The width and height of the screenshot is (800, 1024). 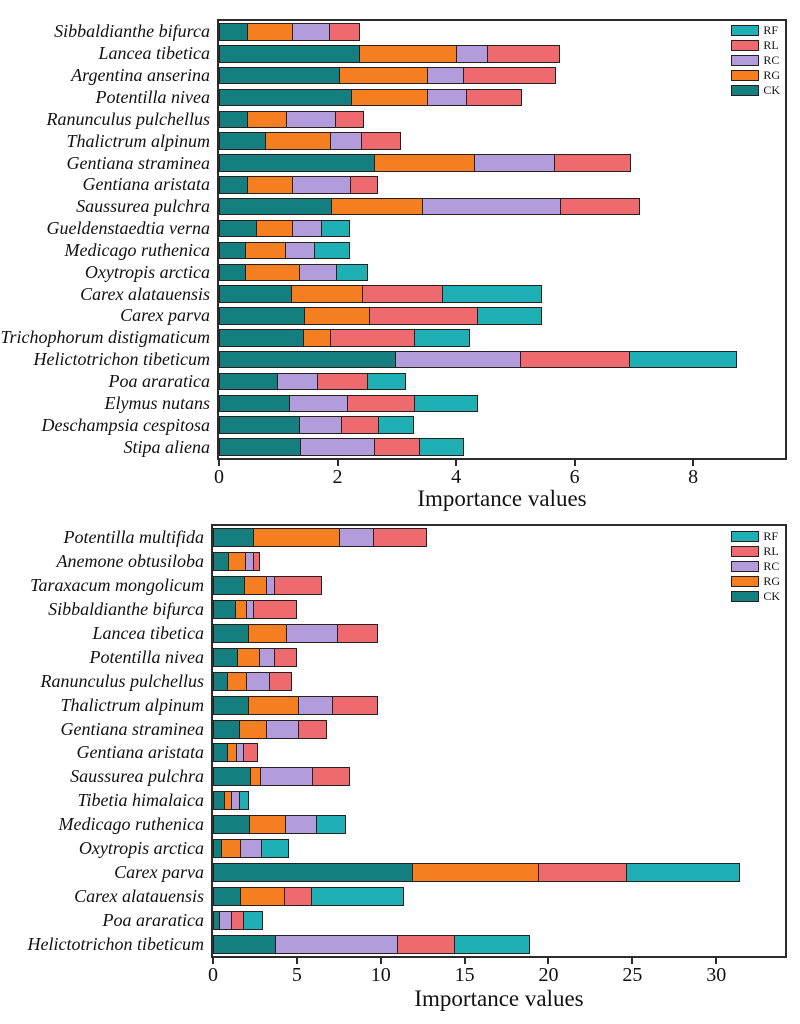 I want to click on top-x-axis-label: Importance values, so click(x=502, y=498).